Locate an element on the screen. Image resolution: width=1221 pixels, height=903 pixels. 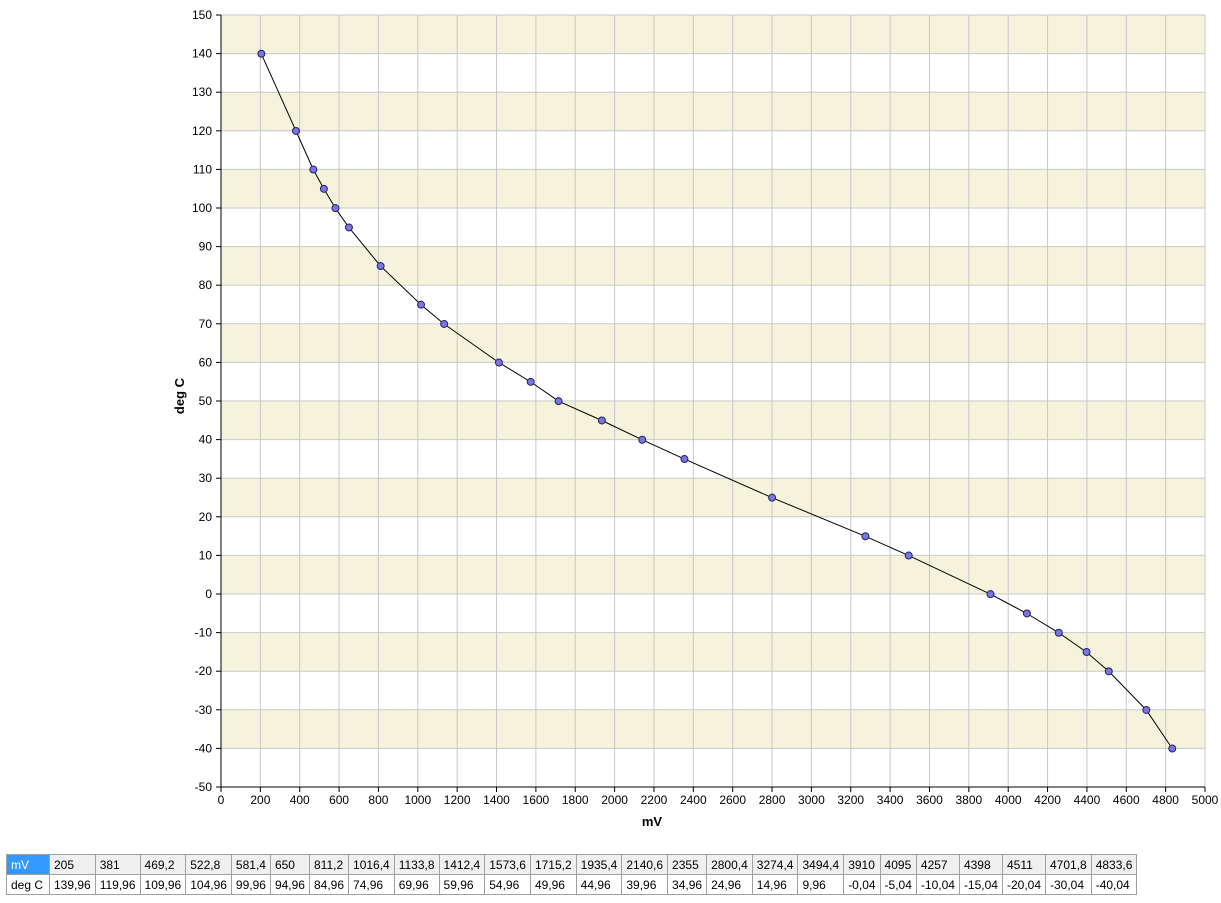
y-tick-label: 140 is located at coordinates (202, 54).